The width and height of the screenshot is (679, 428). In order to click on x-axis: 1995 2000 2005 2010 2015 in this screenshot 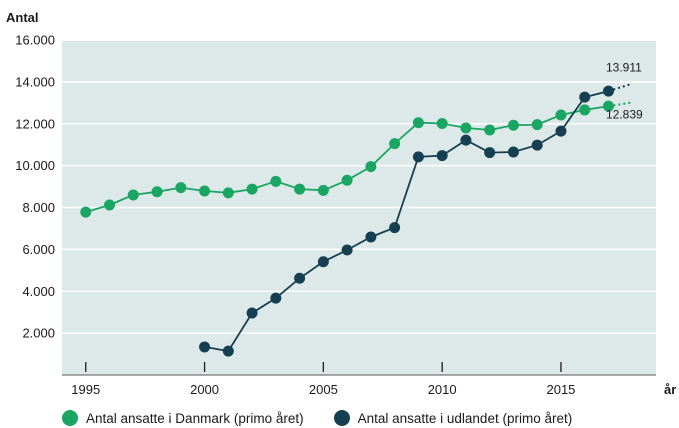, I will do `click(359, 379)`.